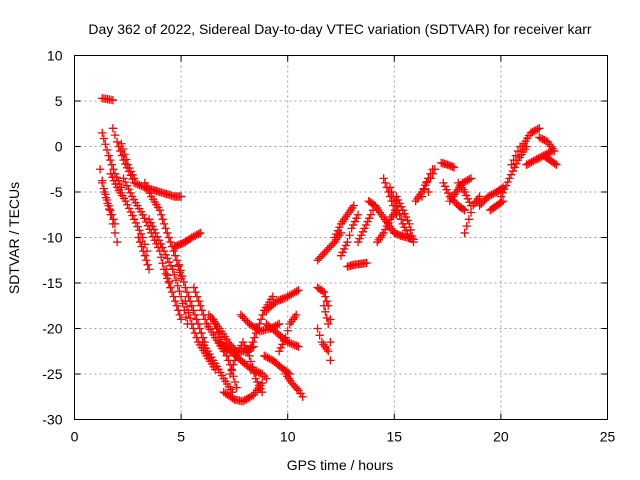 This screenshot has height=480, width=640. I want to click on y-tick-label: 10, so click(55, 56).